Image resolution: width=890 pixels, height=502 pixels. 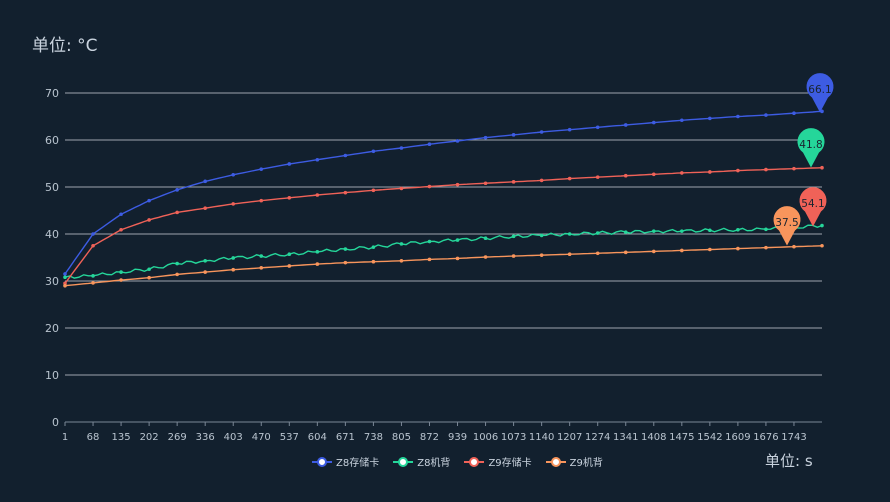 What do you see at coordinates (55, 422) in the screenshot?
I see `y-tick-label: 0` at bounding box center [55, 422].